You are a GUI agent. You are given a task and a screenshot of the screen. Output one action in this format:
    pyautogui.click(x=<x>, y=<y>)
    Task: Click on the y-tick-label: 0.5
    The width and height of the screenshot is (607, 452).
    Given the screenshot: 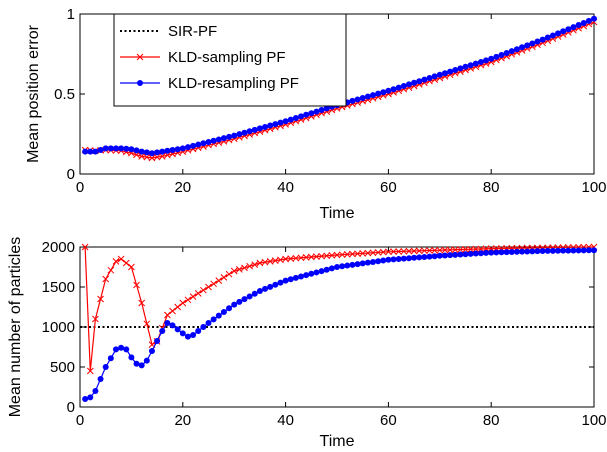 What is the action you would take?
    pyautogui.click(x=64, y=94)
    